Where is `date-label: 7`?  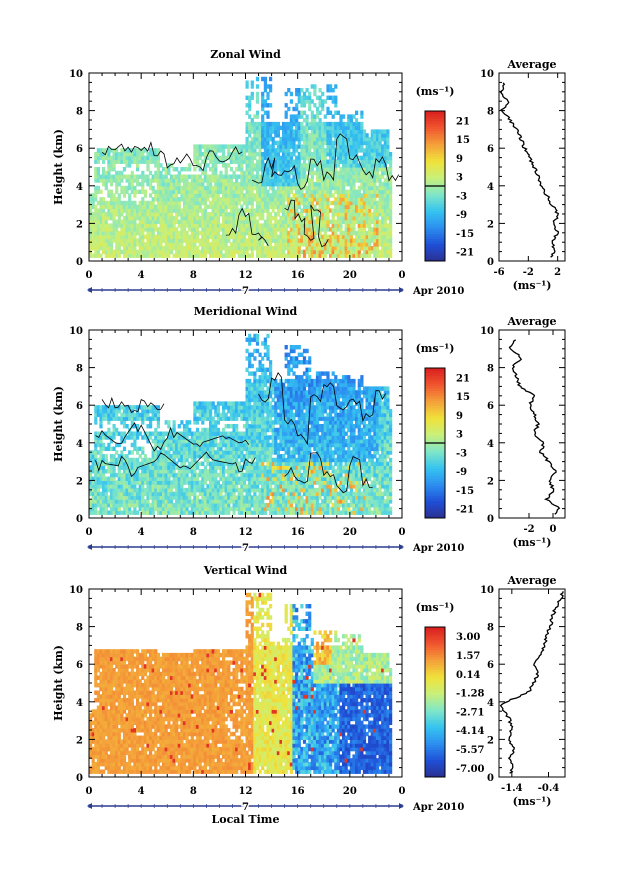 date-label: 7 is located at coordinates (245, 291).